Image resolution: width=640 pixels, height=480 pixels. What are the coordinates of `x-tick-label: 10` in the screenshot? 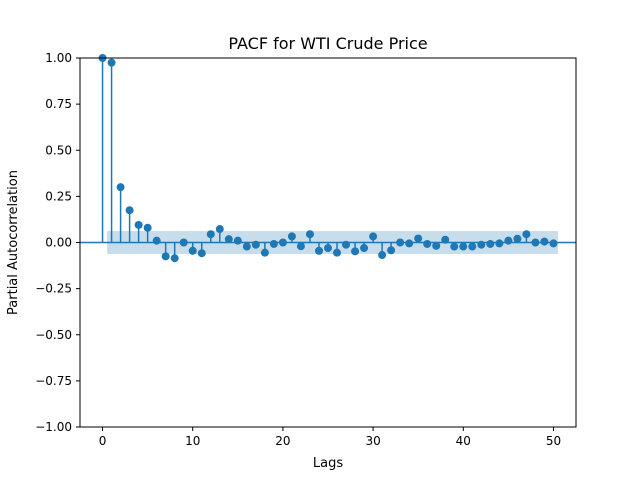 It's located at (192, 441).